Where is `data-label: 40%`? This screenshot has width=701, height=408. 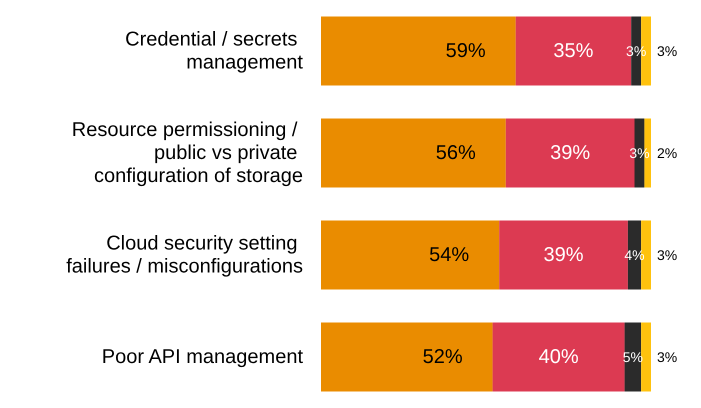
data-label: 40% is located at coordinates (558, 357).